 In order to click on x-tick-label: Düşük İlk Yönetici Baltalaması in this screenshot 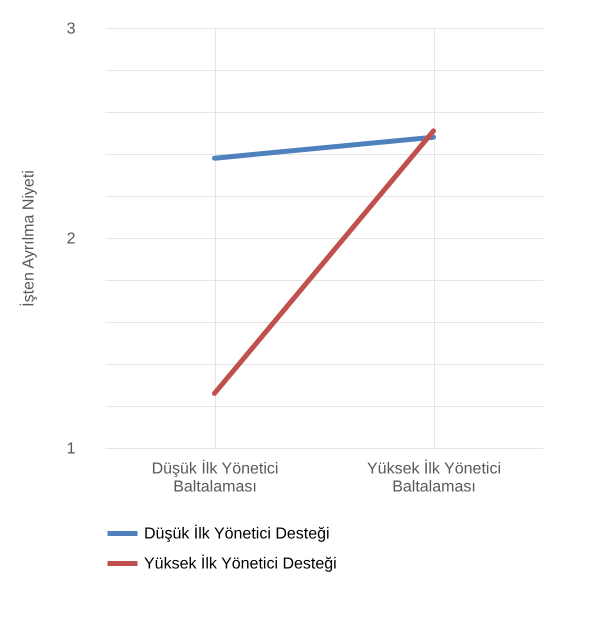, I will do `click(215, 478)`.